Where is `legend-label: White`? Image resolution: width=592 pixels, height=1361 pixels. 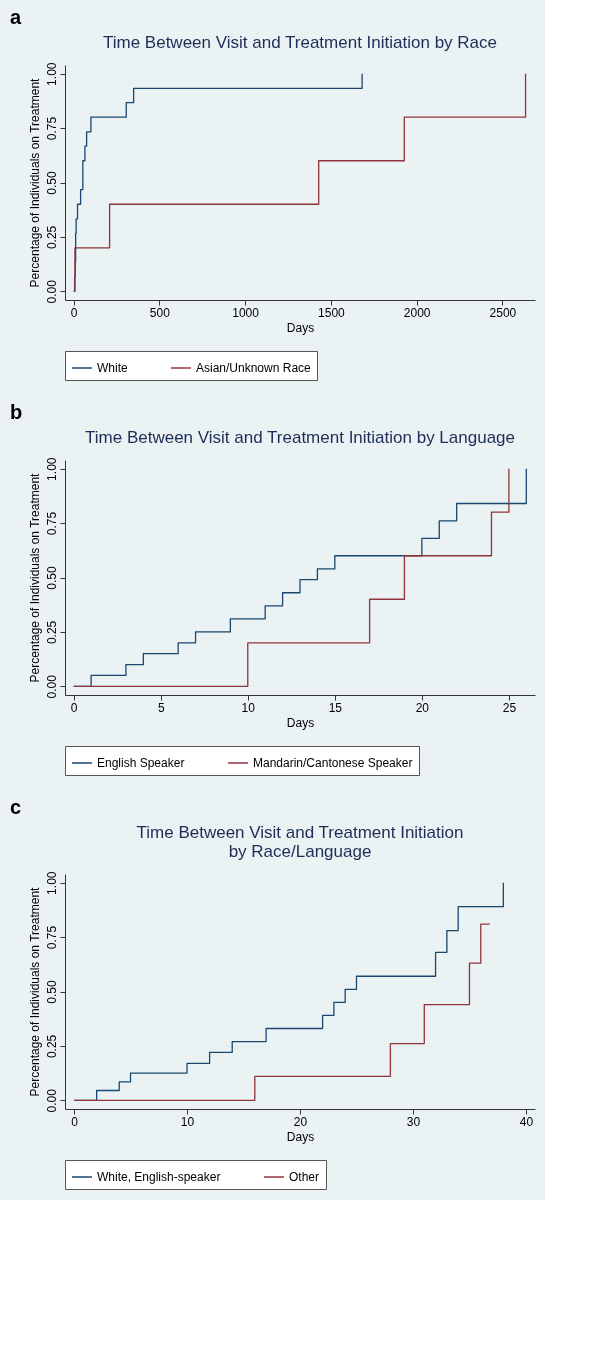
legend-label: White is located at coordinates (112, 368).